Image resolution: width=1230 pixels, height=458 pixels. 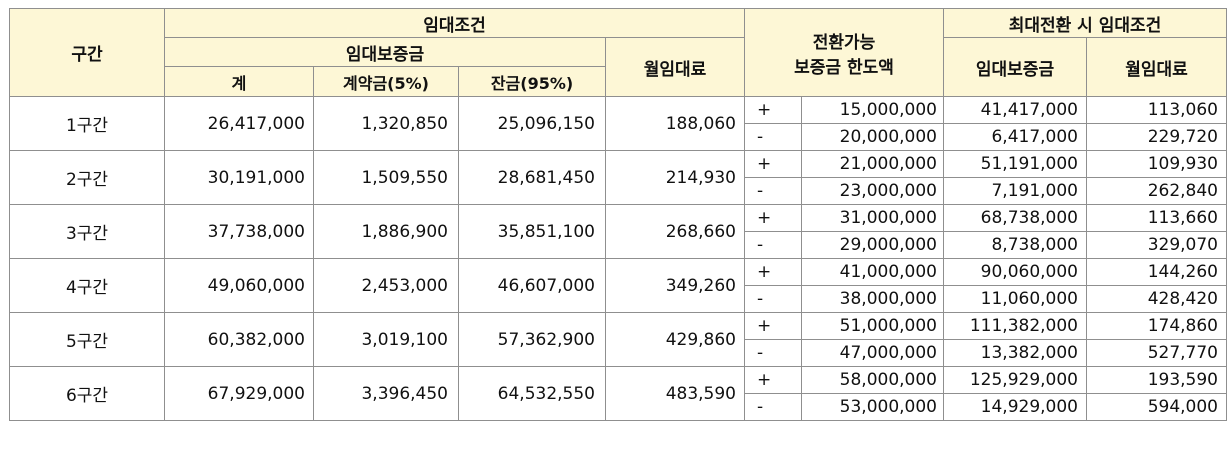 What do you see at coordinates (532, 81) in the screenshot?
I see `header-balance: 잔금(95%)` at bounding box center [532, 81].